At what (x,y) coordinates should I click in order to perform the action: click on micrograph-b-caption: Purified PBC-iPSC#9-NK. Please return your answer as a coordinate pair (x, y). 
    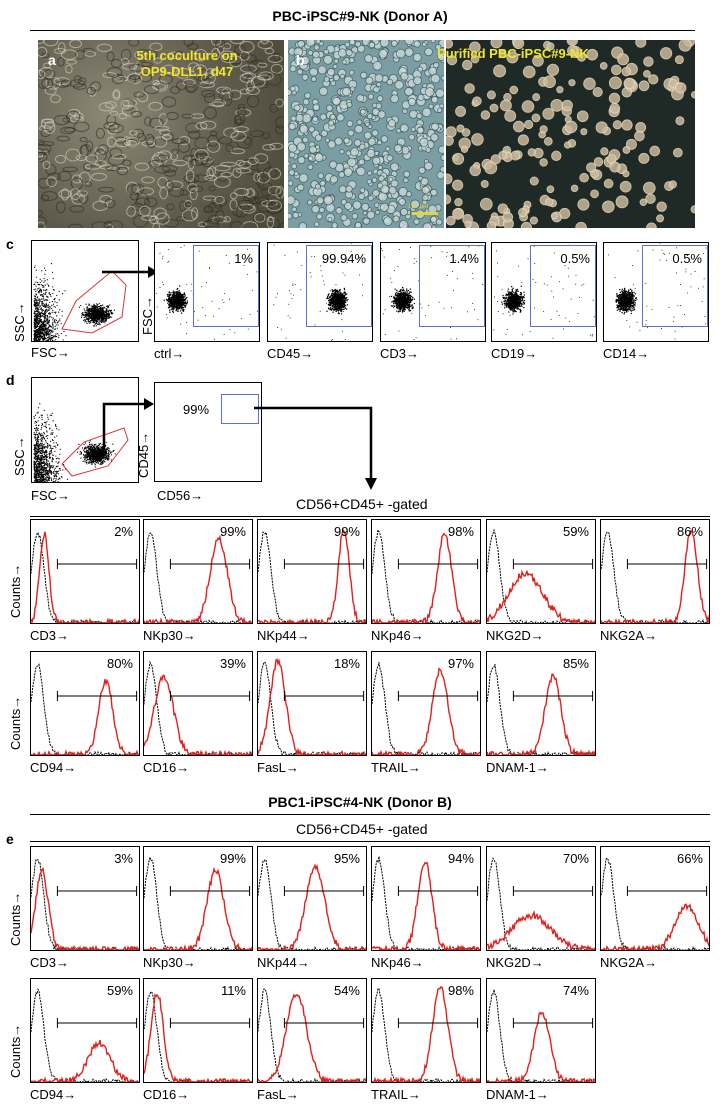
    Looking at the image, I should click on (513, 53).